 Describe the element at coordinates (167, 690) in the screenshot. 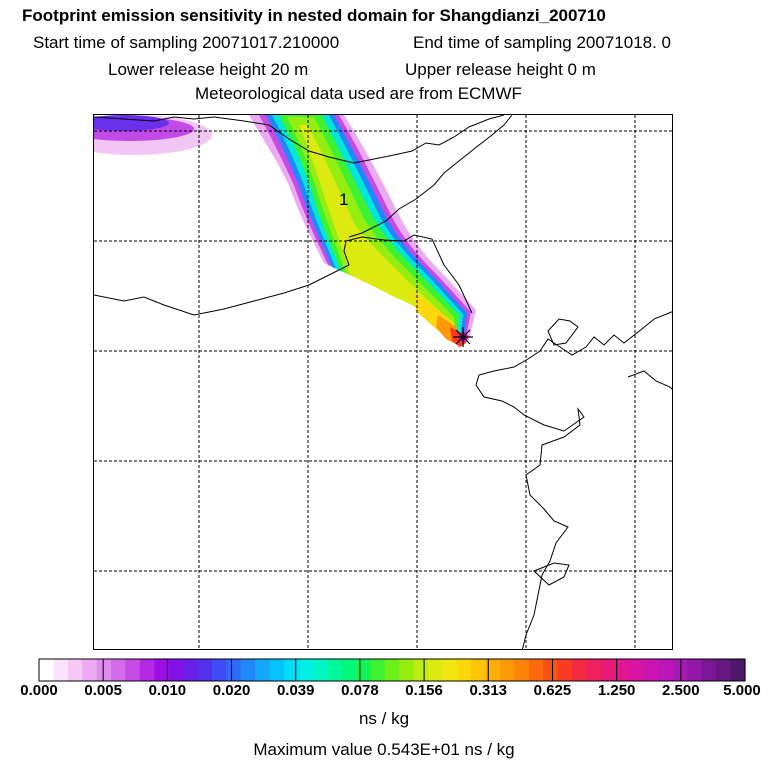

I see `colorbar-tick-label: 0.010` at that location.